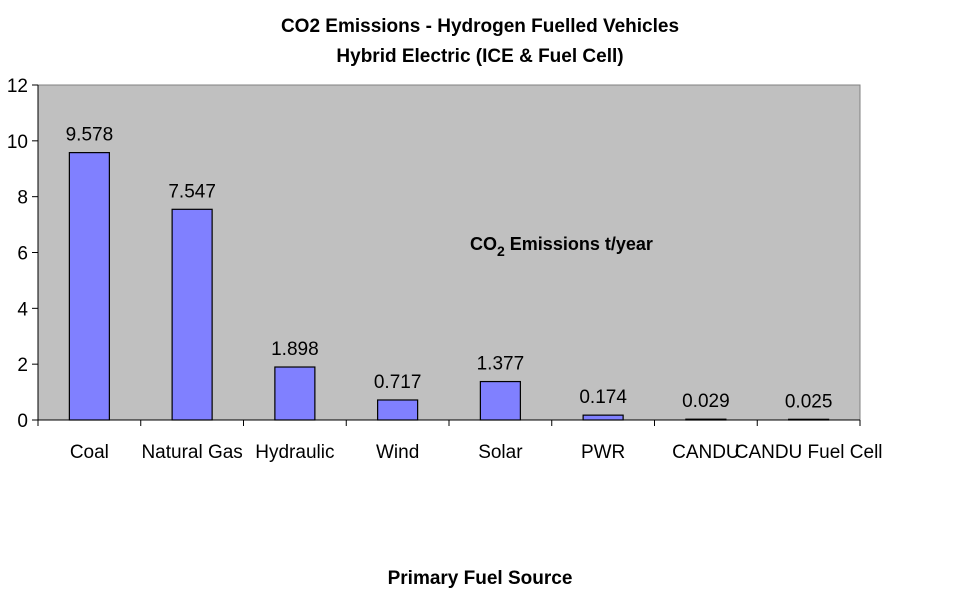 This screenshot has width=954, height=592. What do you see at coordinates (22, 365) in the screenshot?
I see `y-tick-label: 2` at bounding box center [22, 365].